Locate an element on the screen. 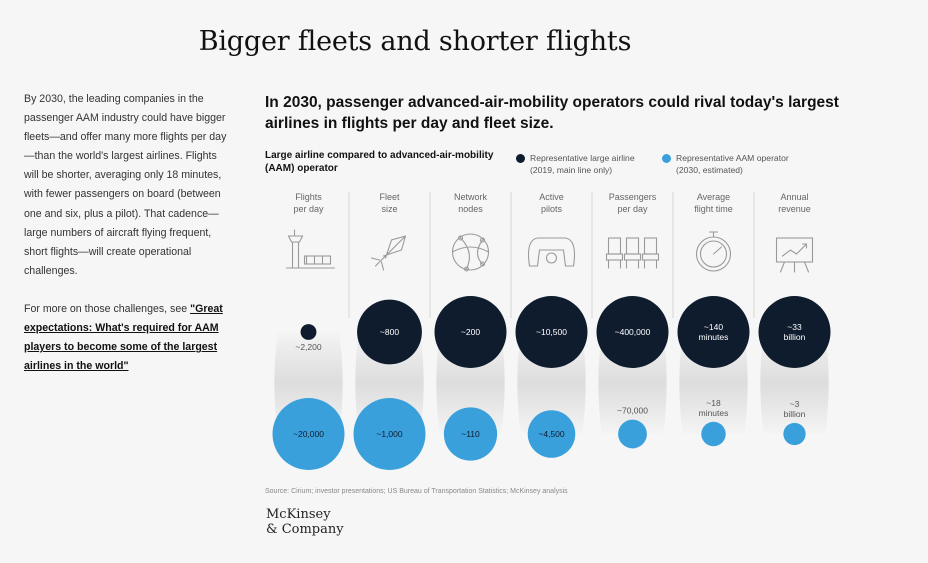 This screenshot has width=928, height=563. airplane-icon is located at coordinates (388, 253).